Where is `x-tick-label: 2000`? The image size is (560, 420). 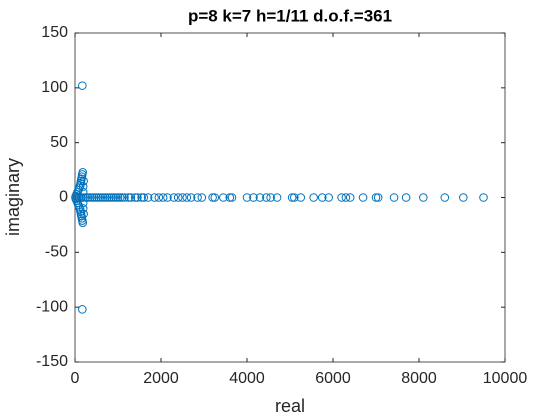
x-tick-label: 2000 is located at coordinates (161, 378).